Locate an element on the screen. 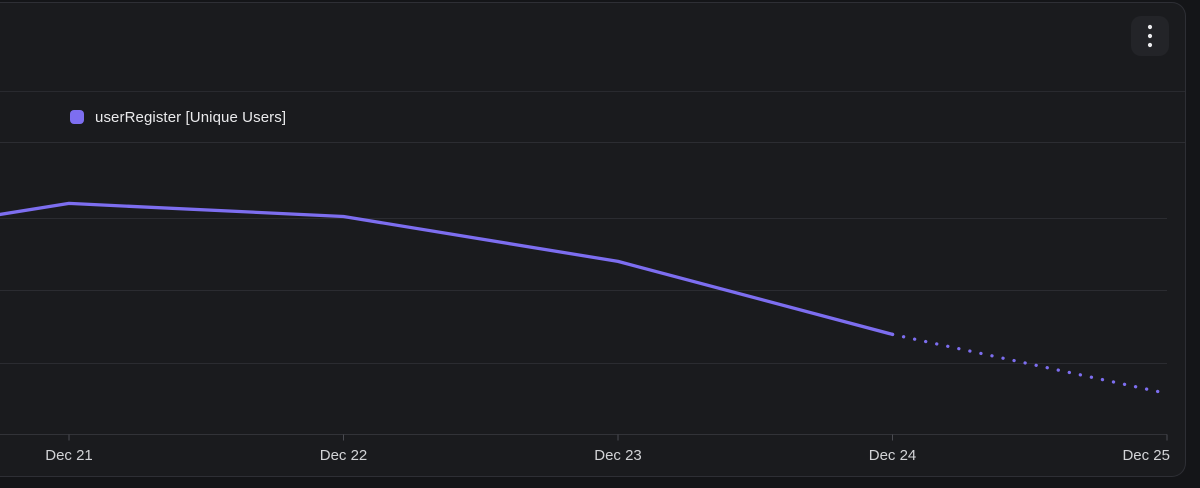 The width and height of the screenshot is (1200, 488). legend-swatch is located at coordinates (77, 117).